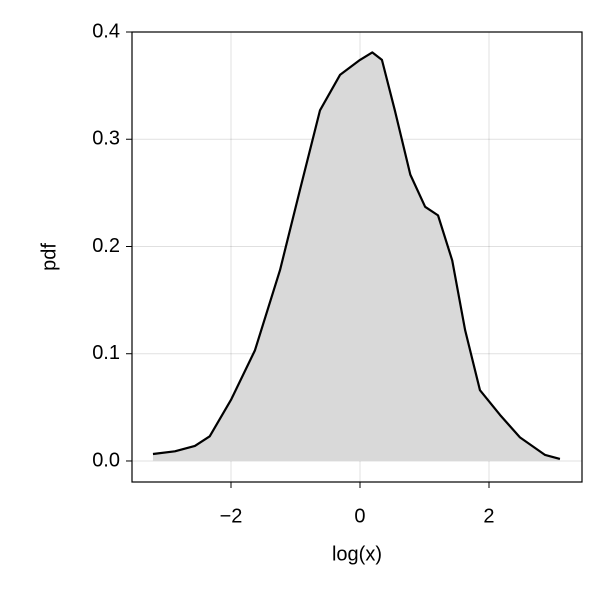 This screenshot has height=600, width=614. Describe the element at coordinates (49, 257) in the screenshot. I see `y-axis-label: pdf` at that location.